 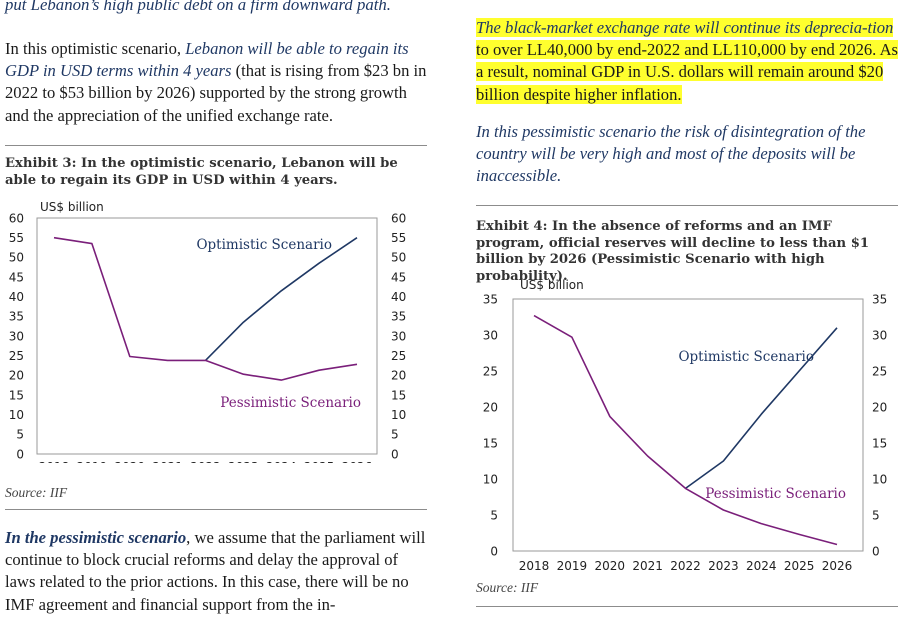 What do you see at coordinates (20, 454) in the screenshot?
I see `ex3-ytick-left: 0` at bounding box center [20, 454].